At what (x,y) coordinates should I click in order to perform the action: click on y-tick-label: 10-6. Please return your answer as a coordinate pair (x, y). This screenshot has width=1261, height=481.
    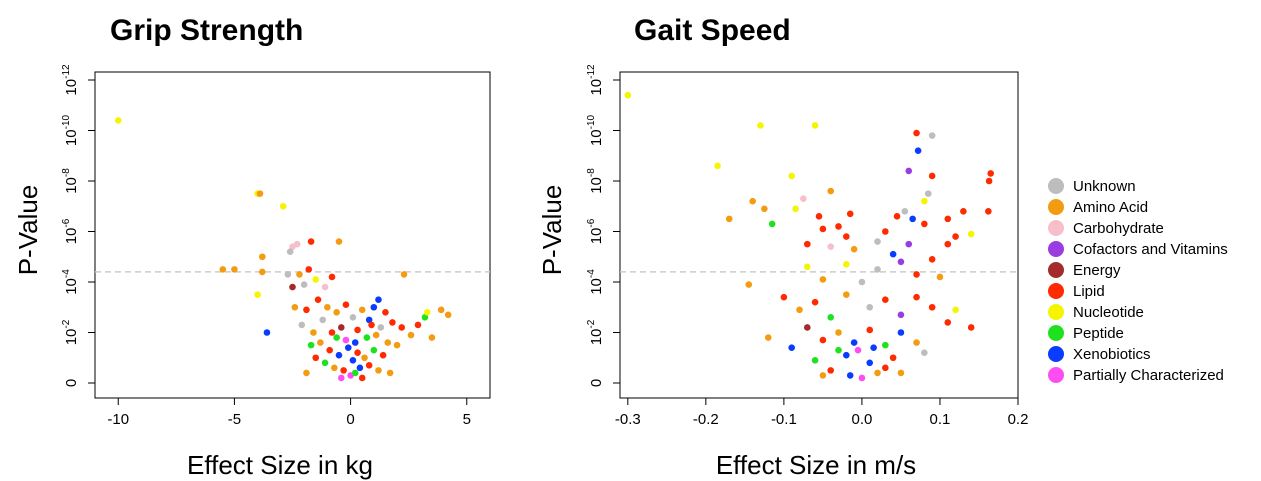
    Looking at the image, I should click on (70, 231).